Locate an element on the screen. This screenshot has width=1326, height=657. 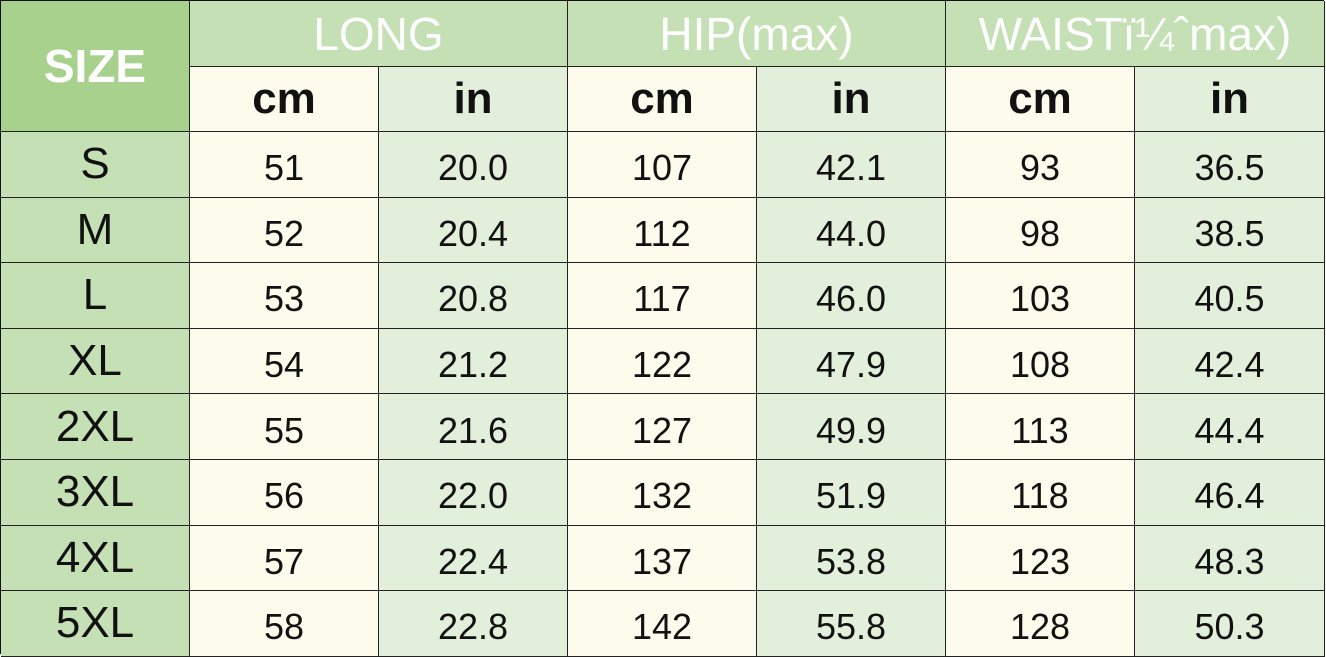
size-cell: 4XL is located at coordinates (95, 558).